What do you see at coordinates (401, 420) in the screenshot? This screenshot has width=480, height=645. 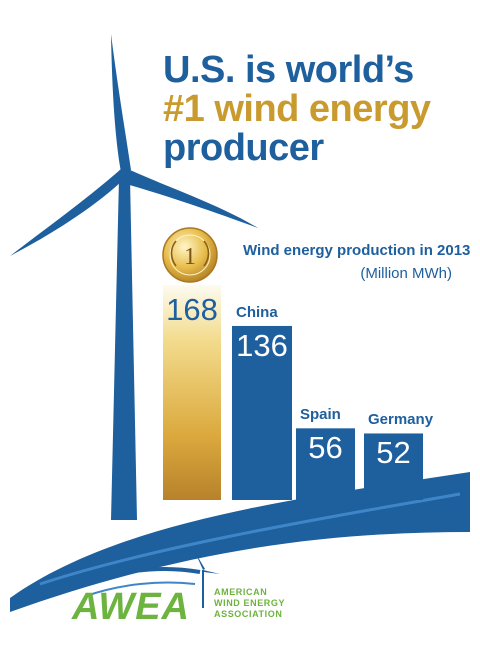 I see `category-label: Germany` at bounding box center [401, 420].